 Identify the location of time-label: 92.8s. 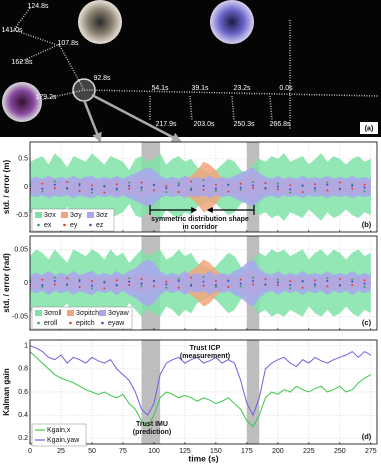
(102, 78).